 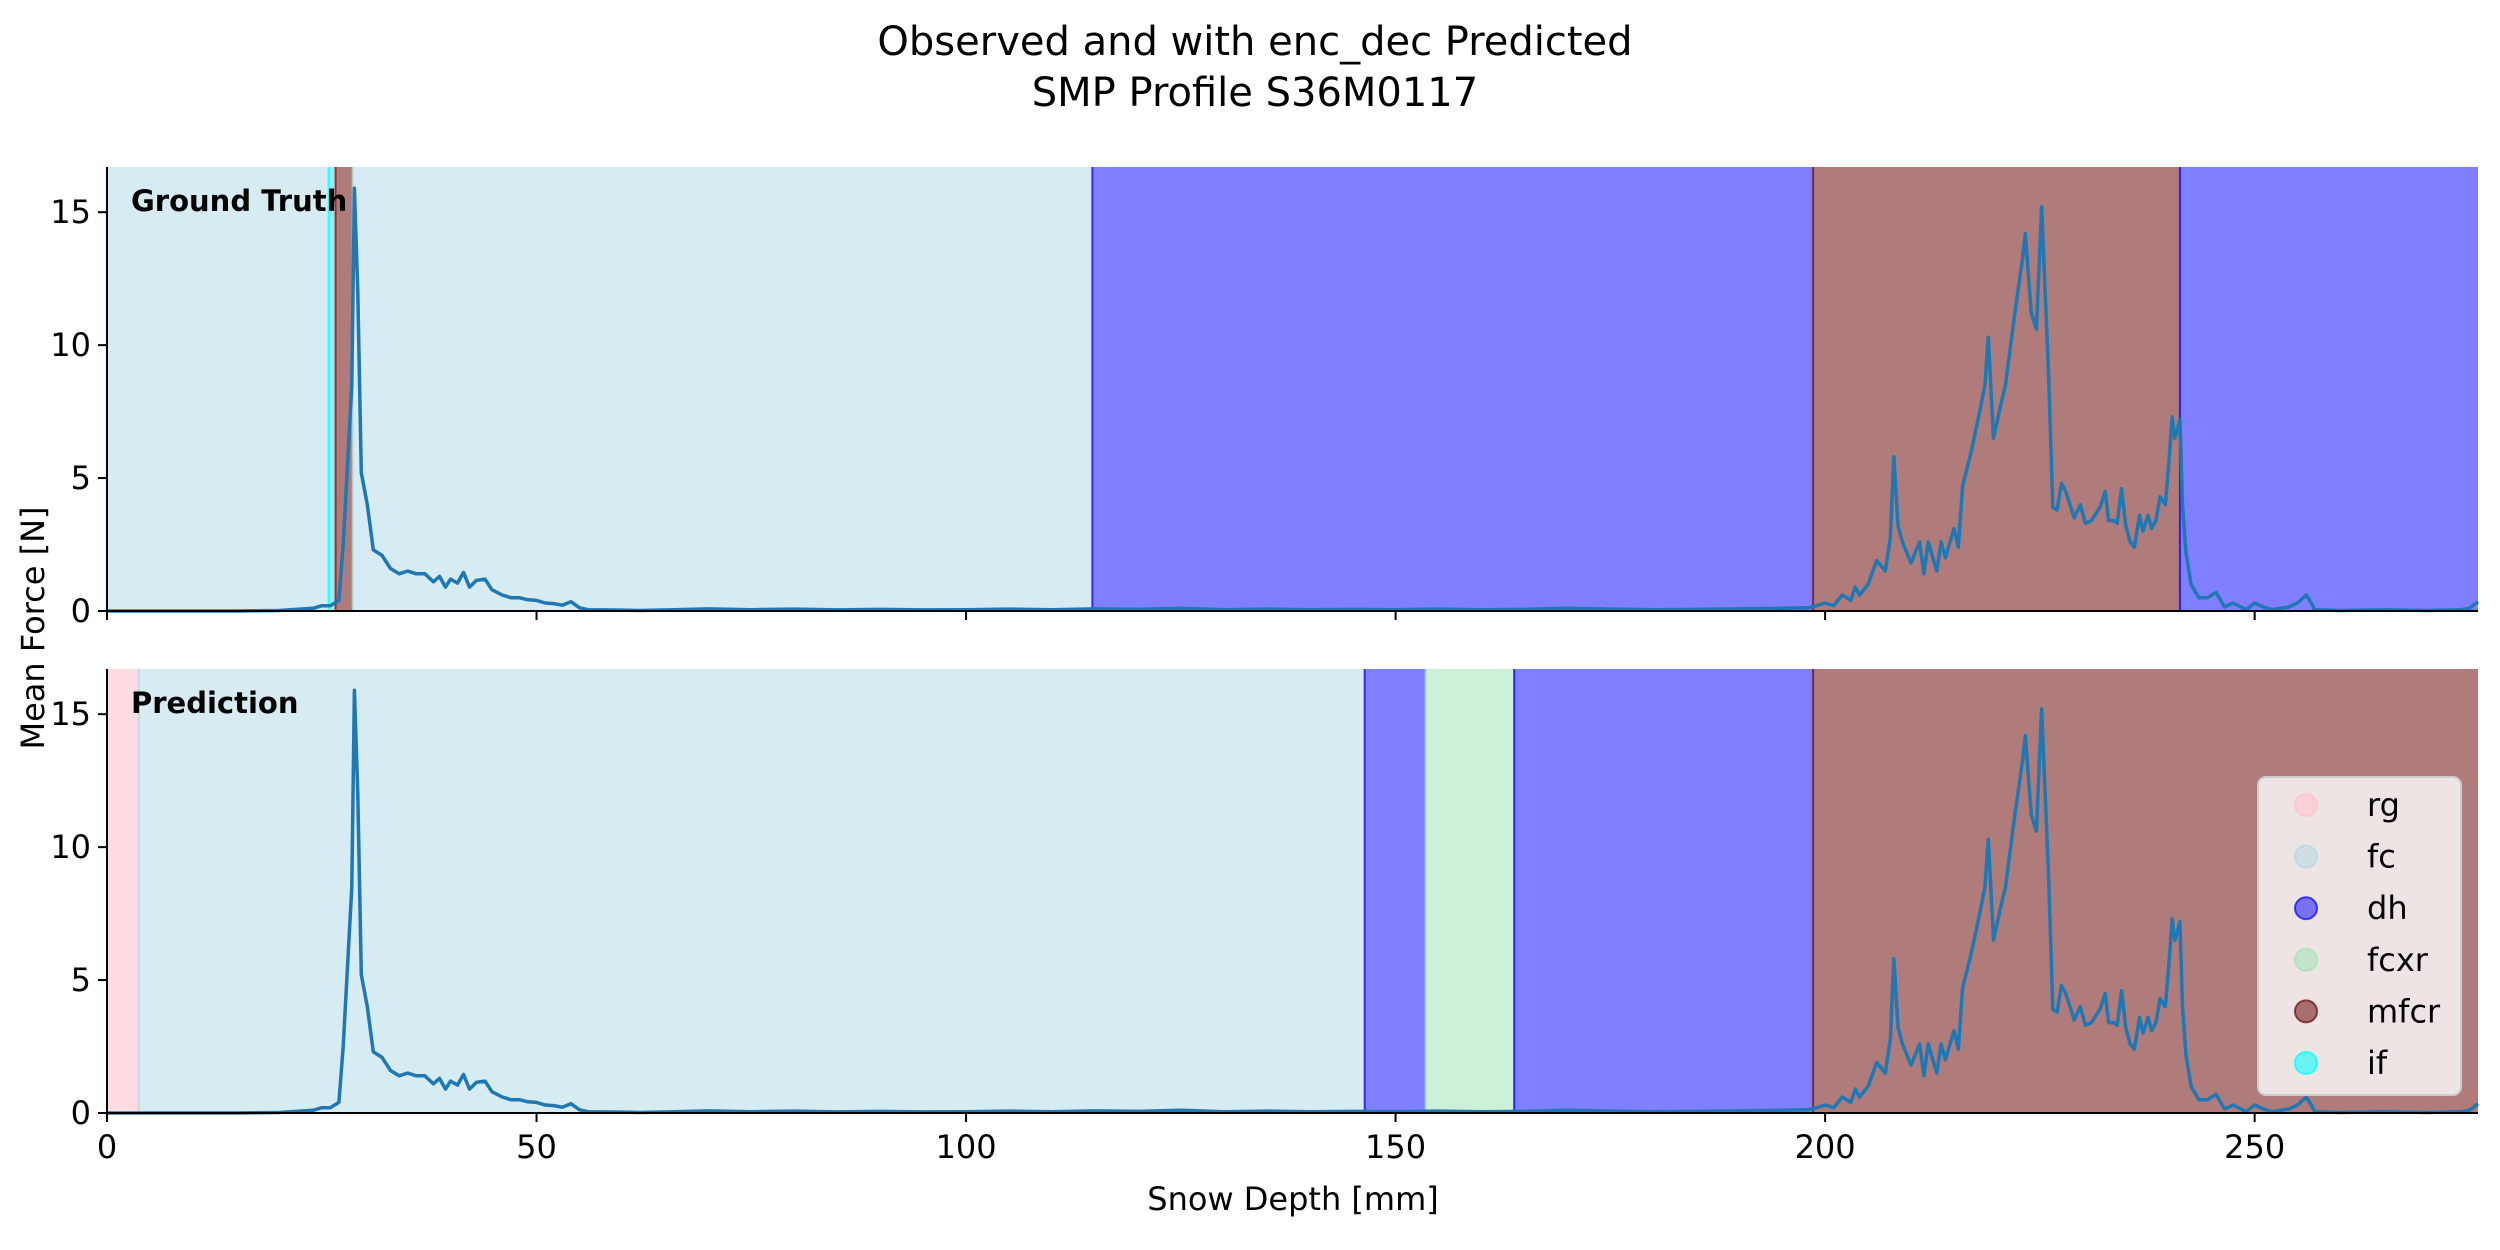 I want to click on legend-label-if: if, so click(x=2377, y=1063).